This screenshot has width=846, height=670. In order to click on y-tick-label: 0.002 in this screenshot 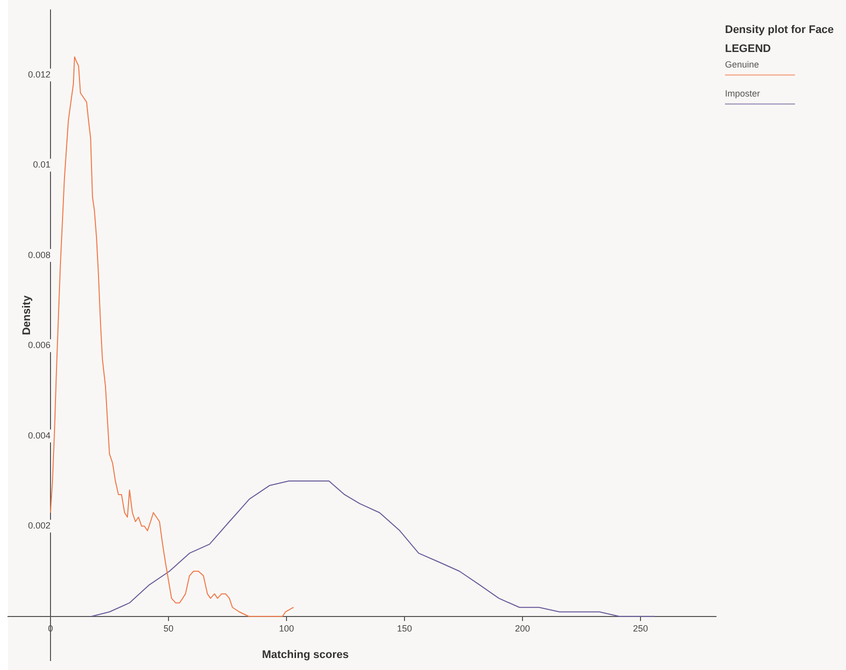, I will do `click(39, 525)`.